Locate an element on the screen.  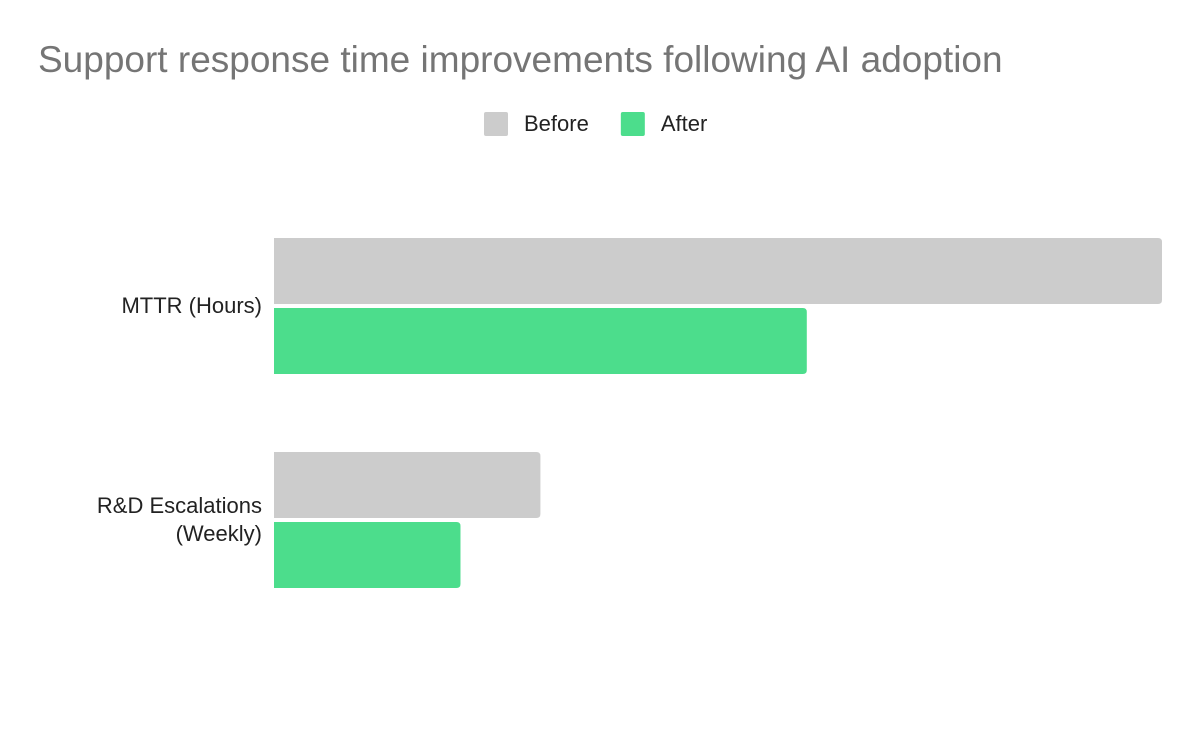
y-tick-label: MTTR (Hours) is located at coordinates (191, 305).